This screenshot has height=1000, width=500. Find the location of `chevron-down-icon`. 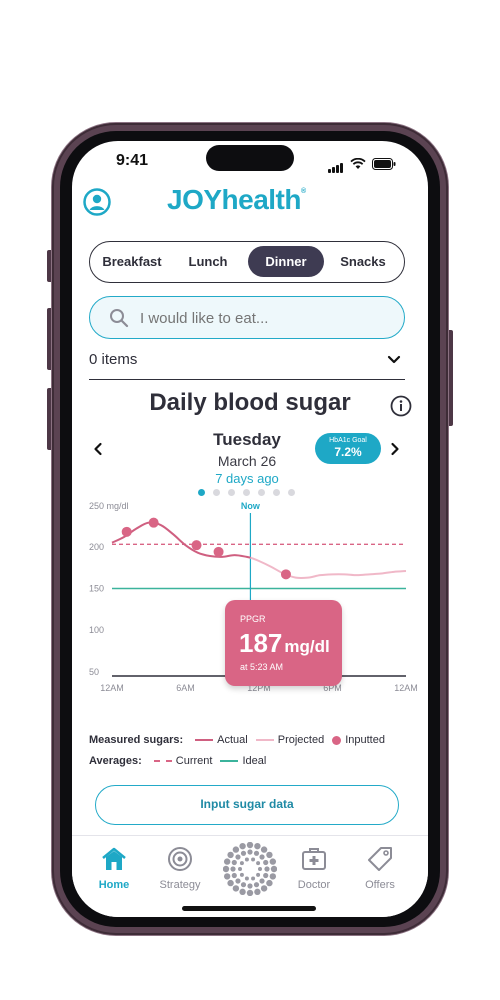

chevron-down-icon is located at coordinates (394, 360).